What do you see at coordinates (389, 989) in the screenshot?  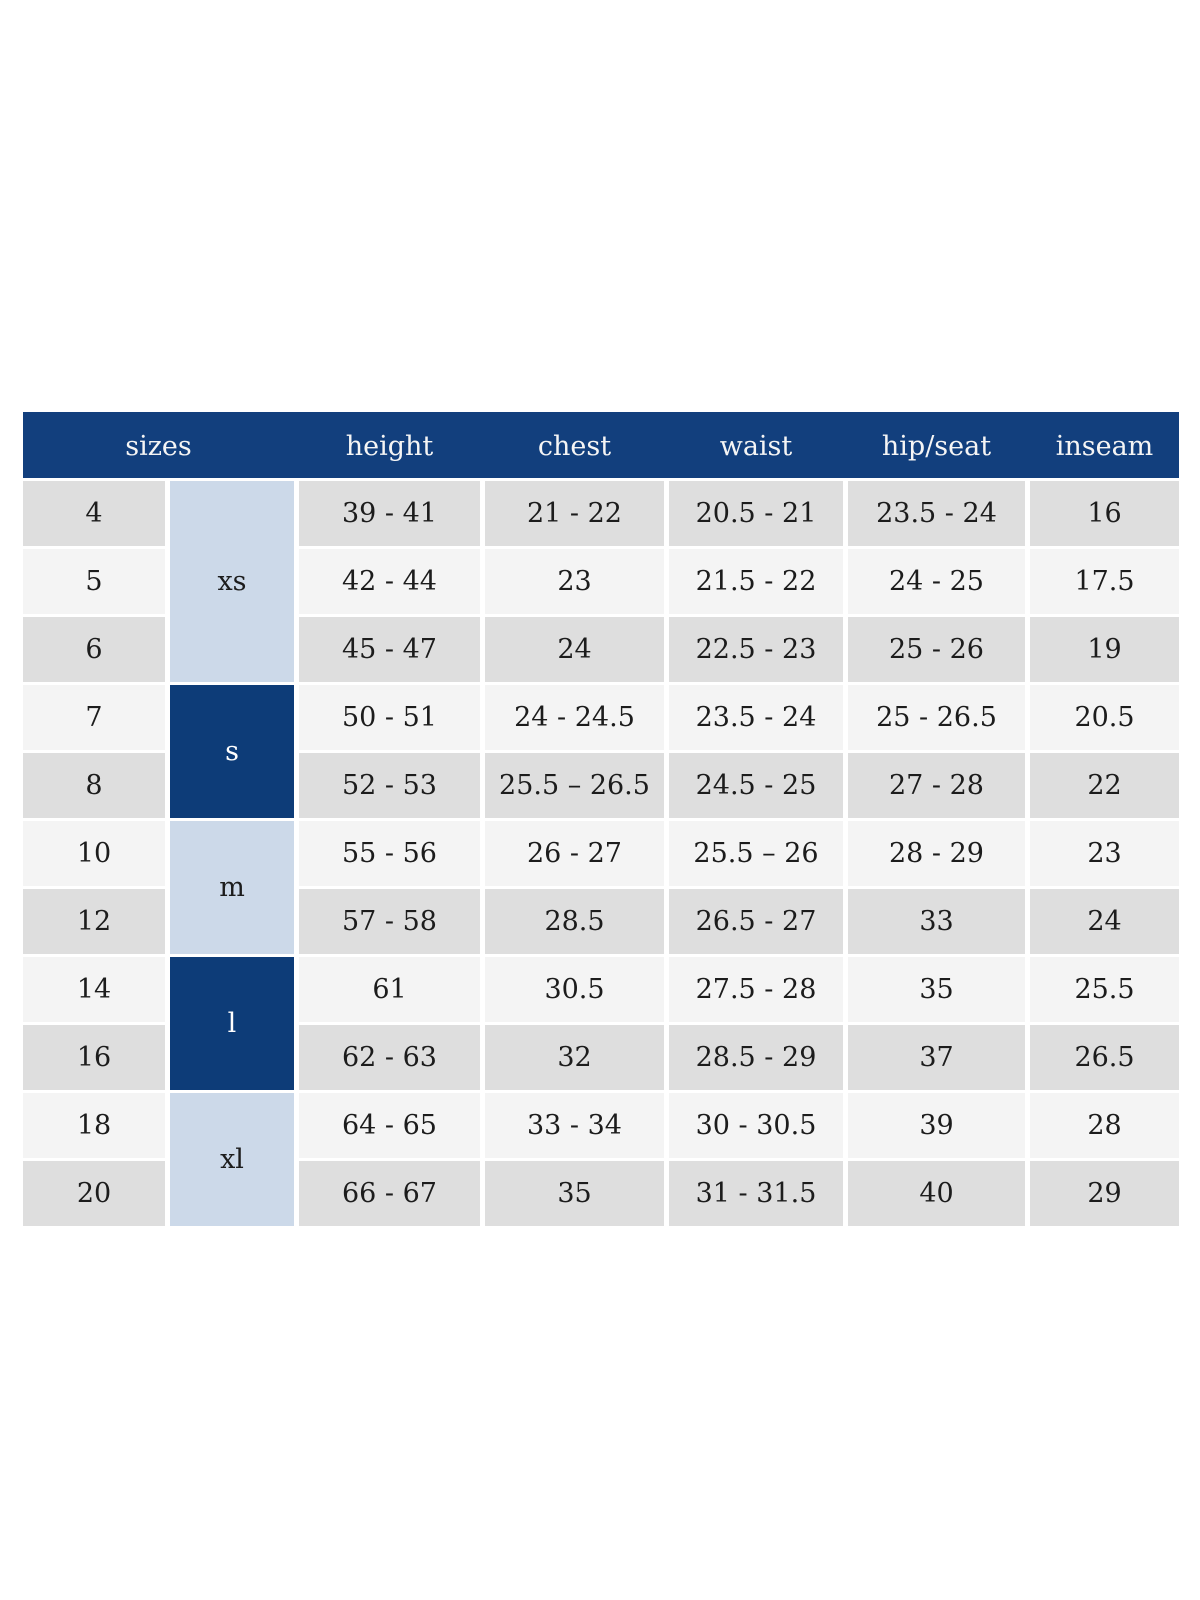 I see `height-cell: 61` at bounding box center [389, 989].